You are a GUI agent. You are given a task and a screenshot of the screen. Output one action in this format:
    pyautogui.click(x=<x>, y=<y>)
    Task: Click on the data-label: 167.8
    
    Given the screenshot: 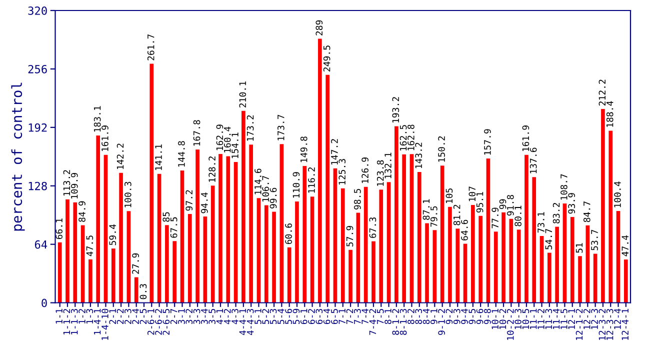 What is the action you would take?
    pyautogui.click(x=196, y=133)
    